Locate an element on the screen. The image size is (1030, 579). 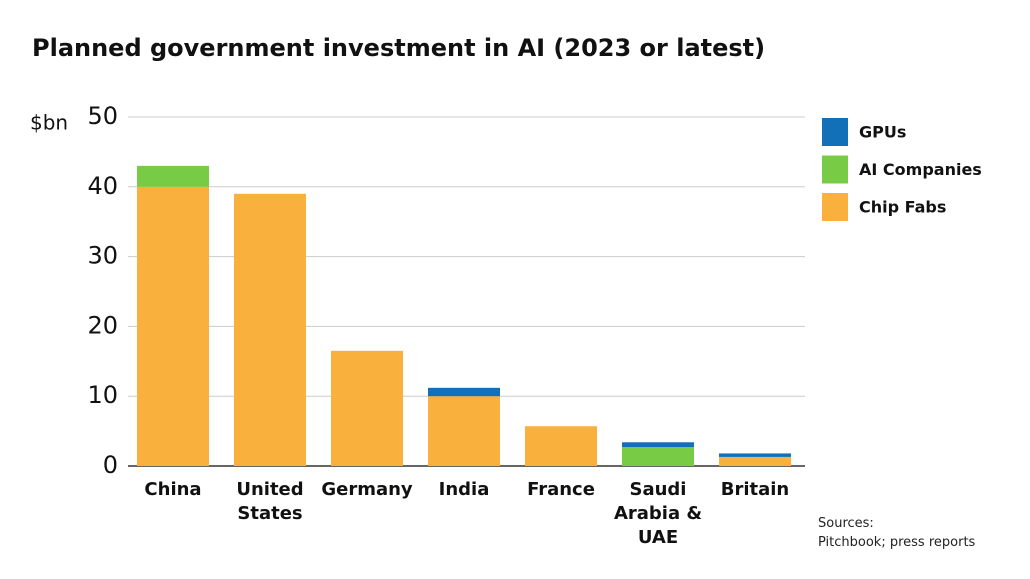
y-tick-label: 20 is located at coordinates (102, 325).